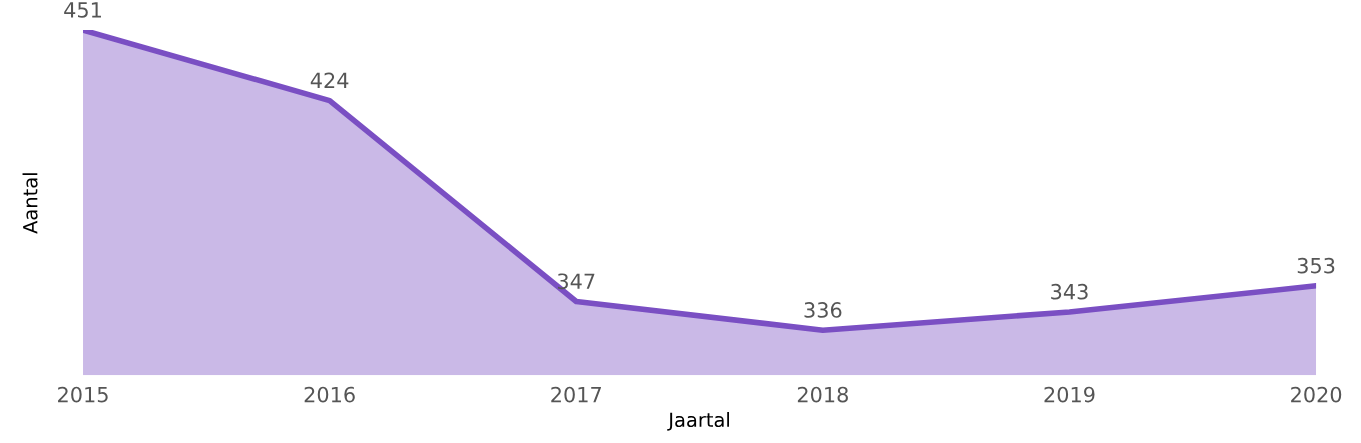 The image size is (1361, 443). What do you see at coordinates (823, 310) in the screenshot?
I see `data-label: 336` at bounding box center [823, 310].